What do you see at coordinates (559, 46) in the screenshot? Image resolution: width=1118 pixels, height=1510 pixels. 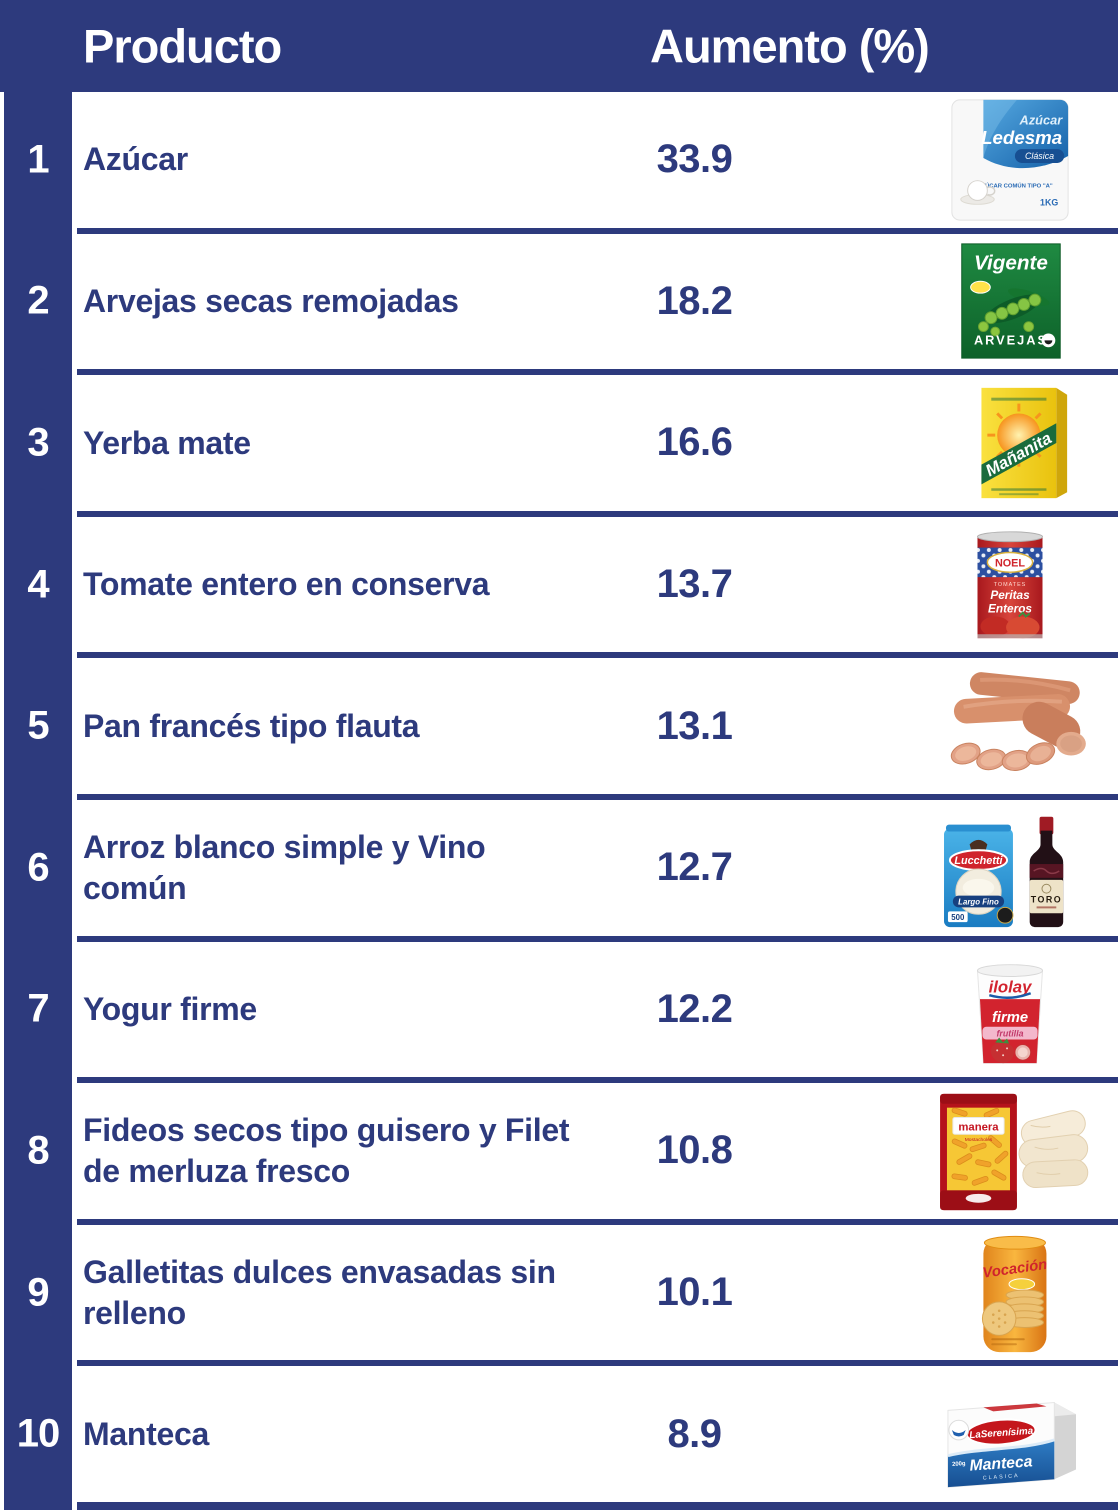 I see `table-header: Producto Aumento (%)` at bounding box center [559, 46].